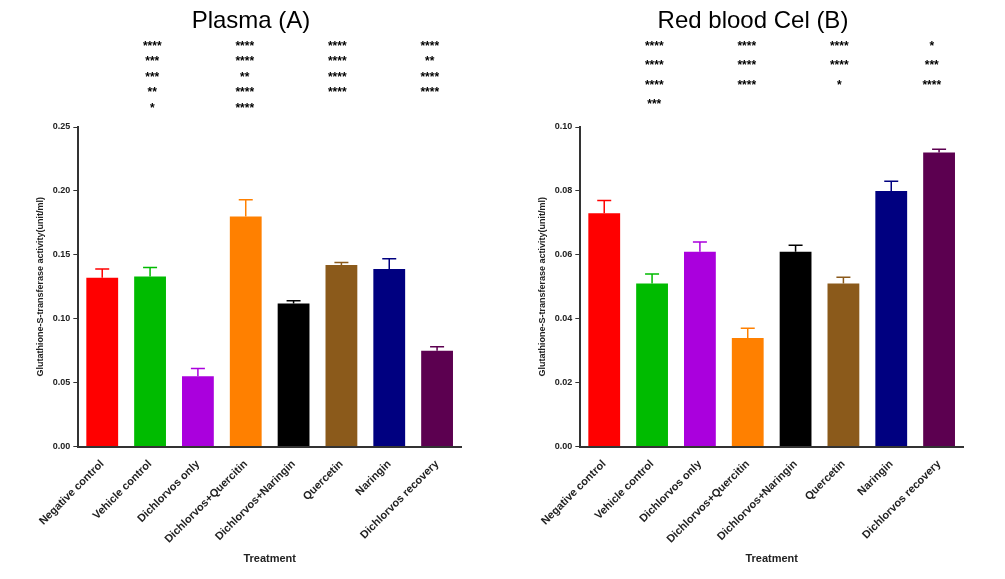  I want to click on y-tick-label: 0.02, so click(563, 382).